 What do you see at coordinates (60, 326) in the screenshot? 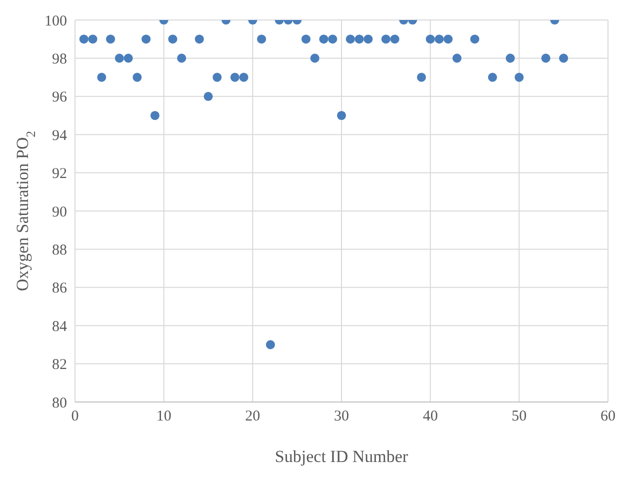
I see `y-tick-label: 84` at bounding box center [60, 326].